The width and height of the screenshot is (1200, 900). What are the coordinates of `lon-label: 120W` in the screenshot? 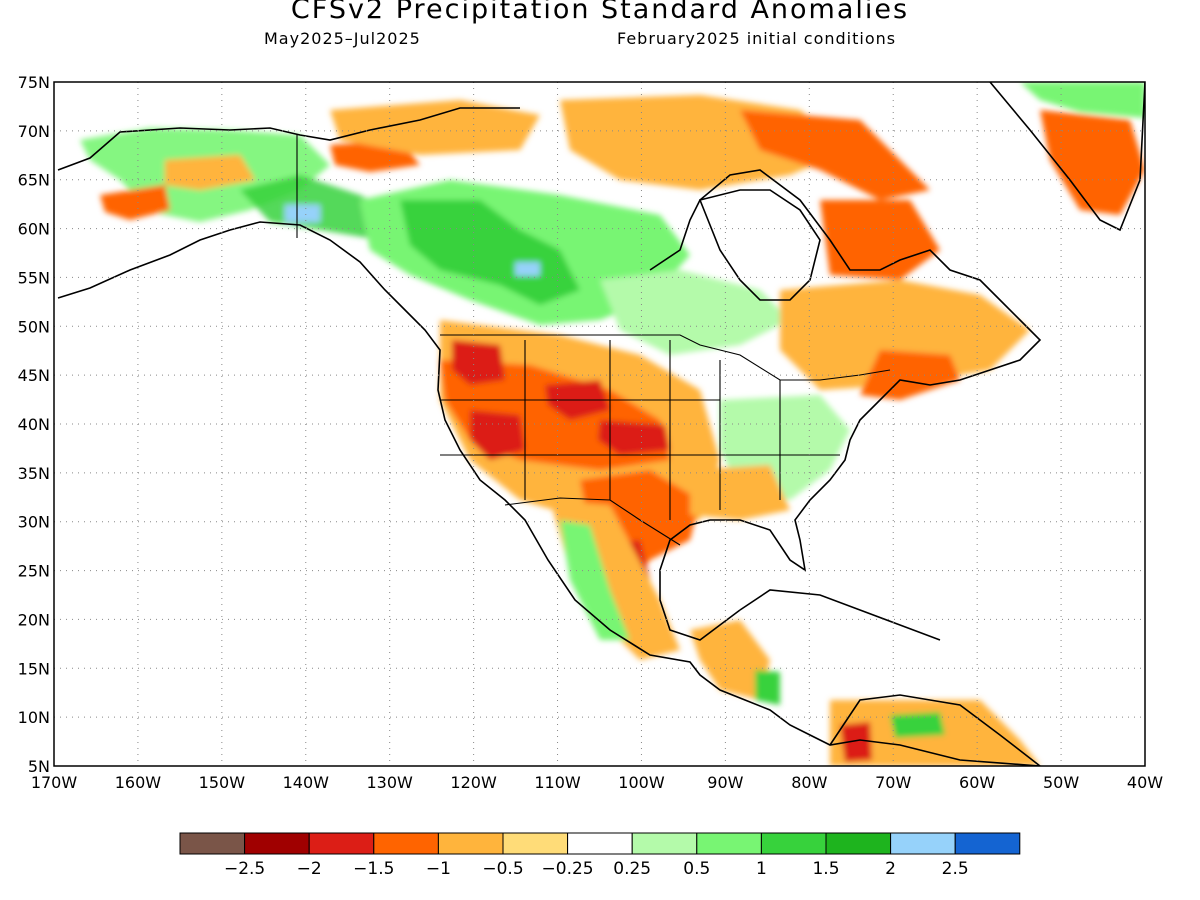 It's located at (473, 782).